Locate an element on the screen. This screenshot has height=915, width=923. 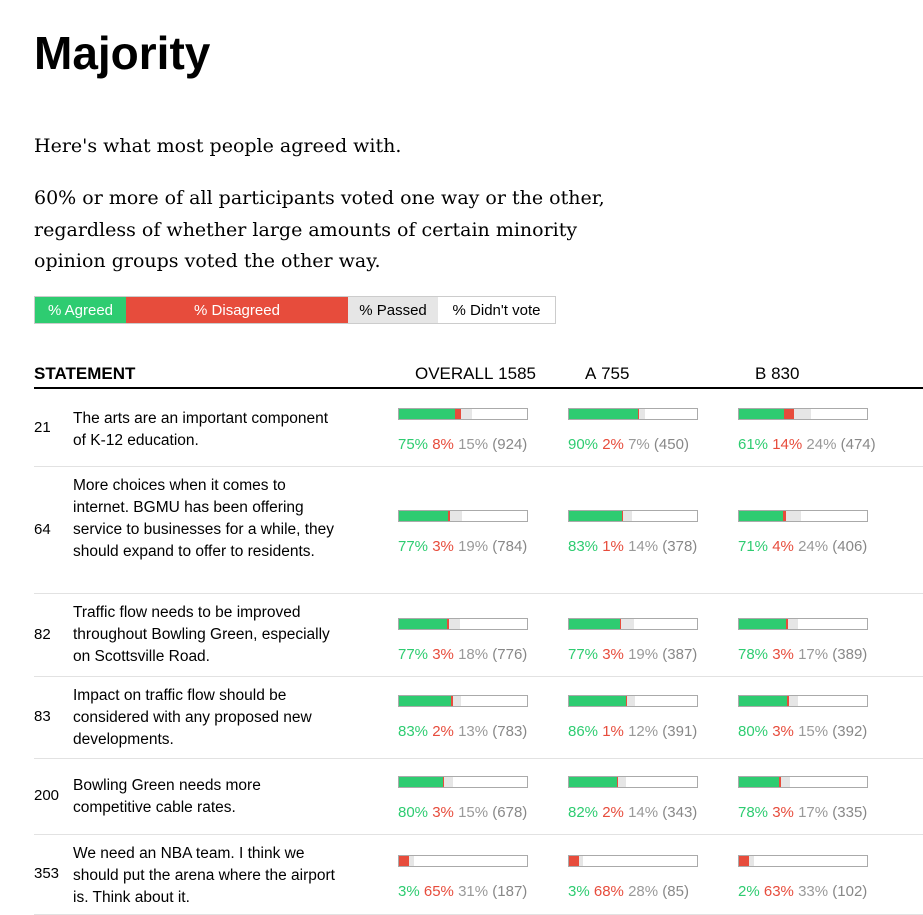
vote-count: (392) is located at coordinates (849, 731).